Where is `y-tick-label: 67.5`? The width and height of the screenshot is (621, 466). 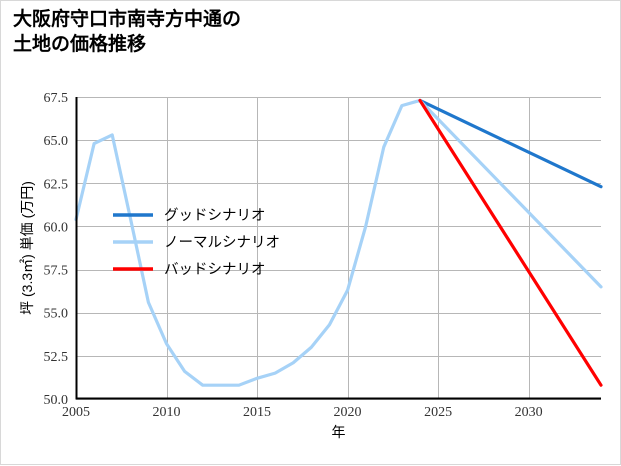 y-tick-label: 67.5 is located at coordinates (56, 98).